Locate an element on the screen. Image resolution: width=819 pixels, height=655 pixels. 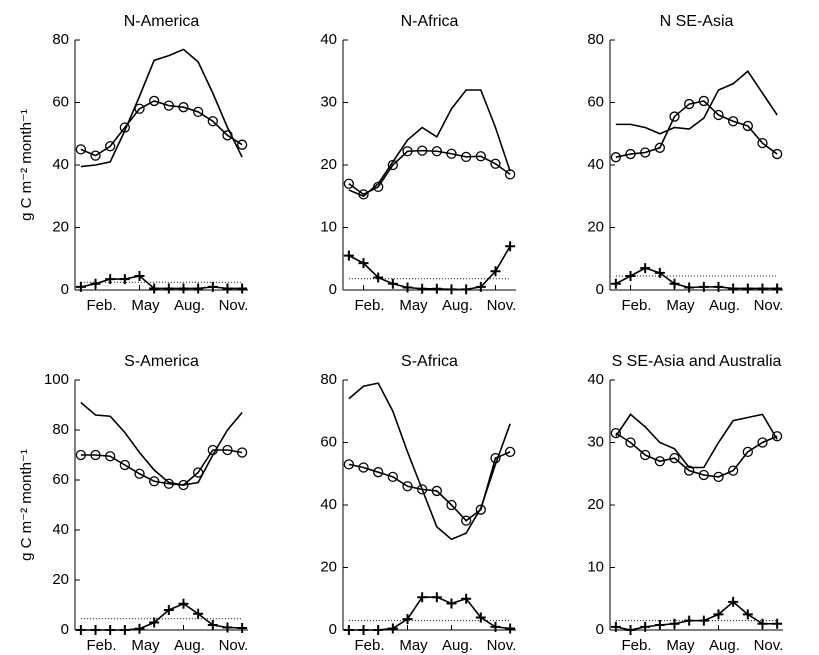
panel: S-Africa 0 20 40 60 80 Feb. May Aug. Nov. is located at coordinates (418, 503).